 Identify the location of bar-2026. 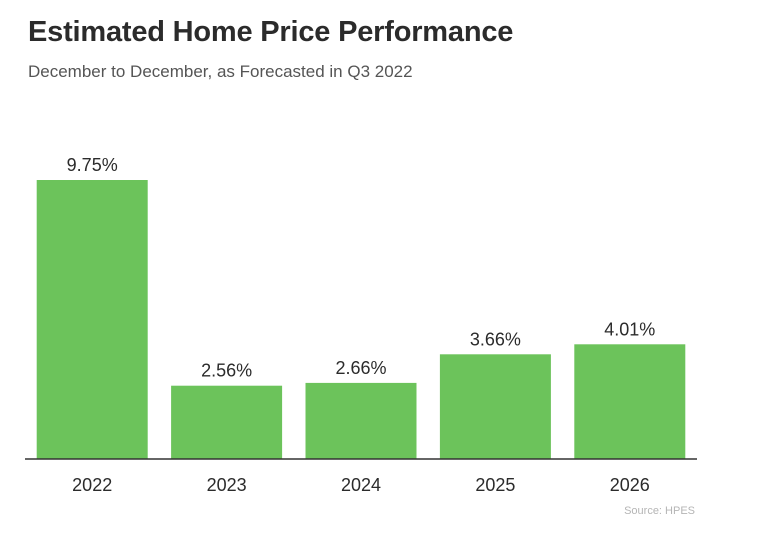
(630, 401).